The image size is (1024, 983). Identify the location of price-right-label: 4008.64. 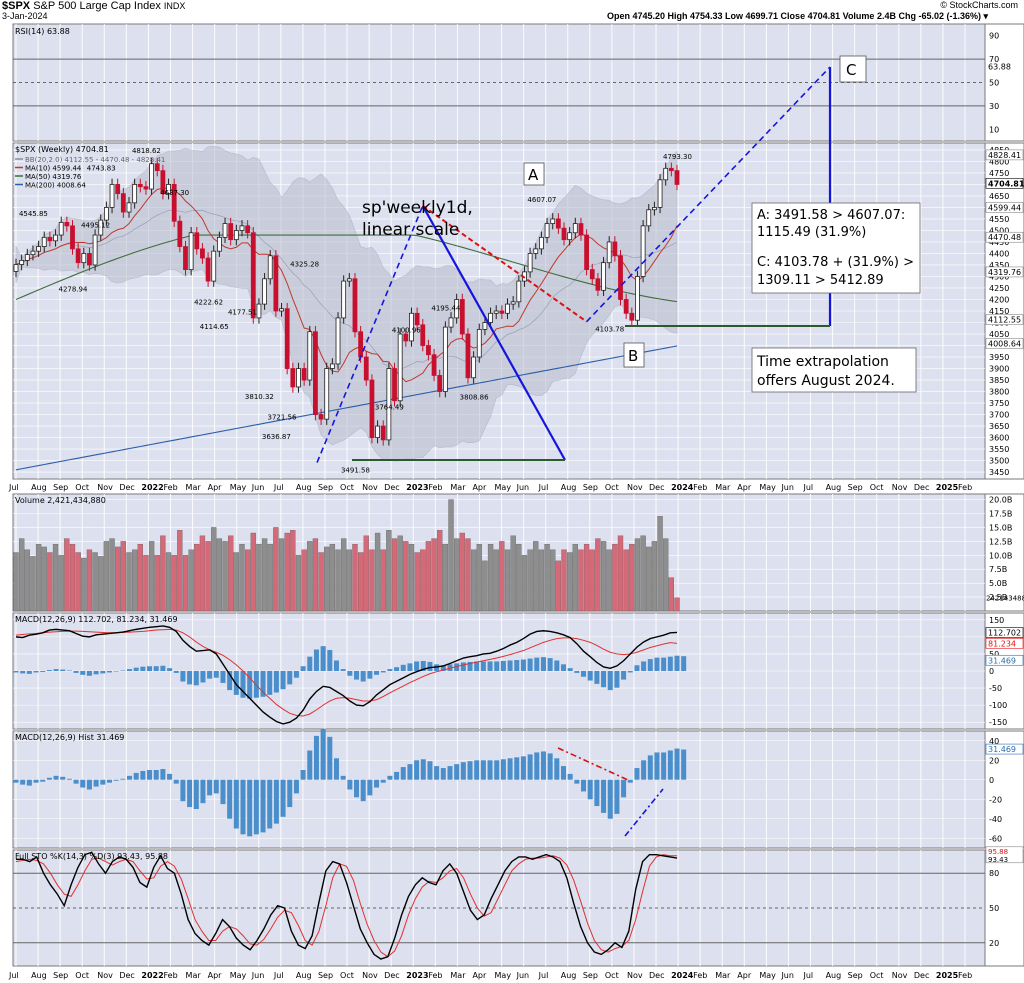
(1004, 344).